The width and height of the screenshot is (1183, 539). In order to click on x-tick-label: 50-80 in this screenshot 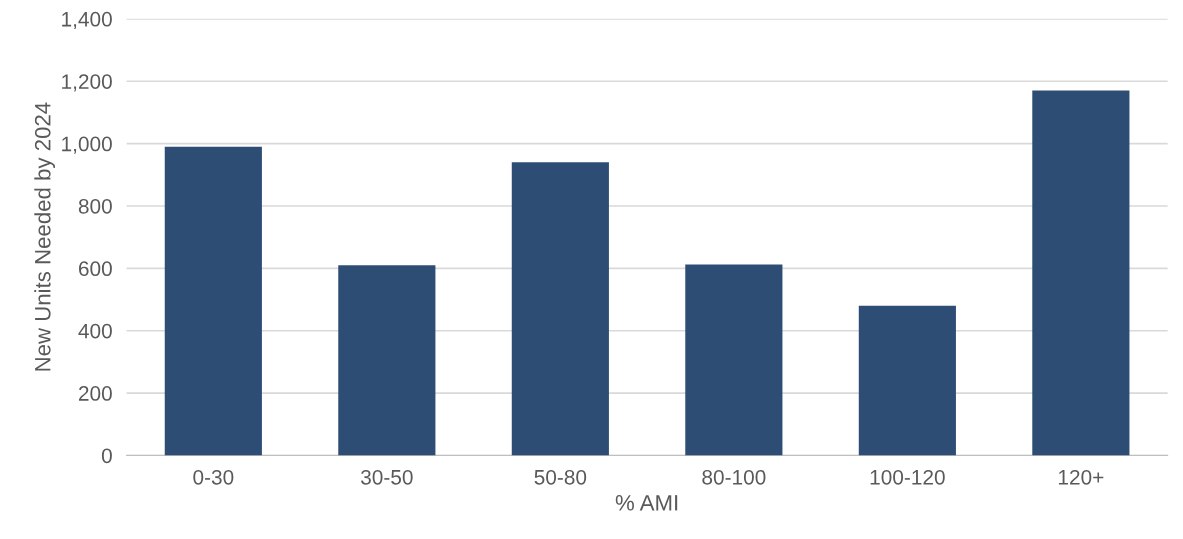, I will do `click(560, 477)`.